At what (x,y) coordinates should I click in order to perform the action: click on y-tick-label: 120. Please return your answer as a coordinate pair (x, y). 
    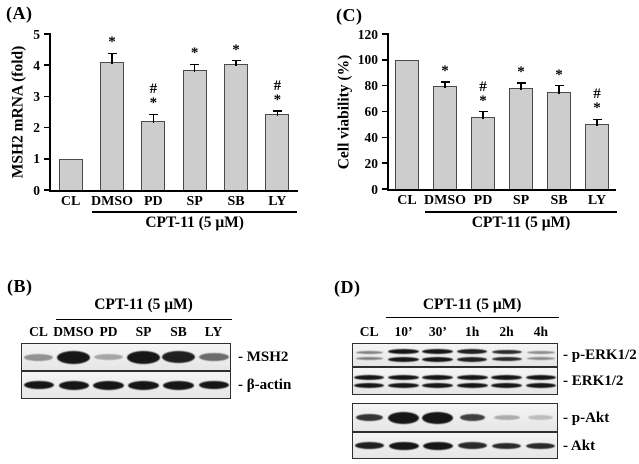
    Looking at the image, I should click on (367, 34).